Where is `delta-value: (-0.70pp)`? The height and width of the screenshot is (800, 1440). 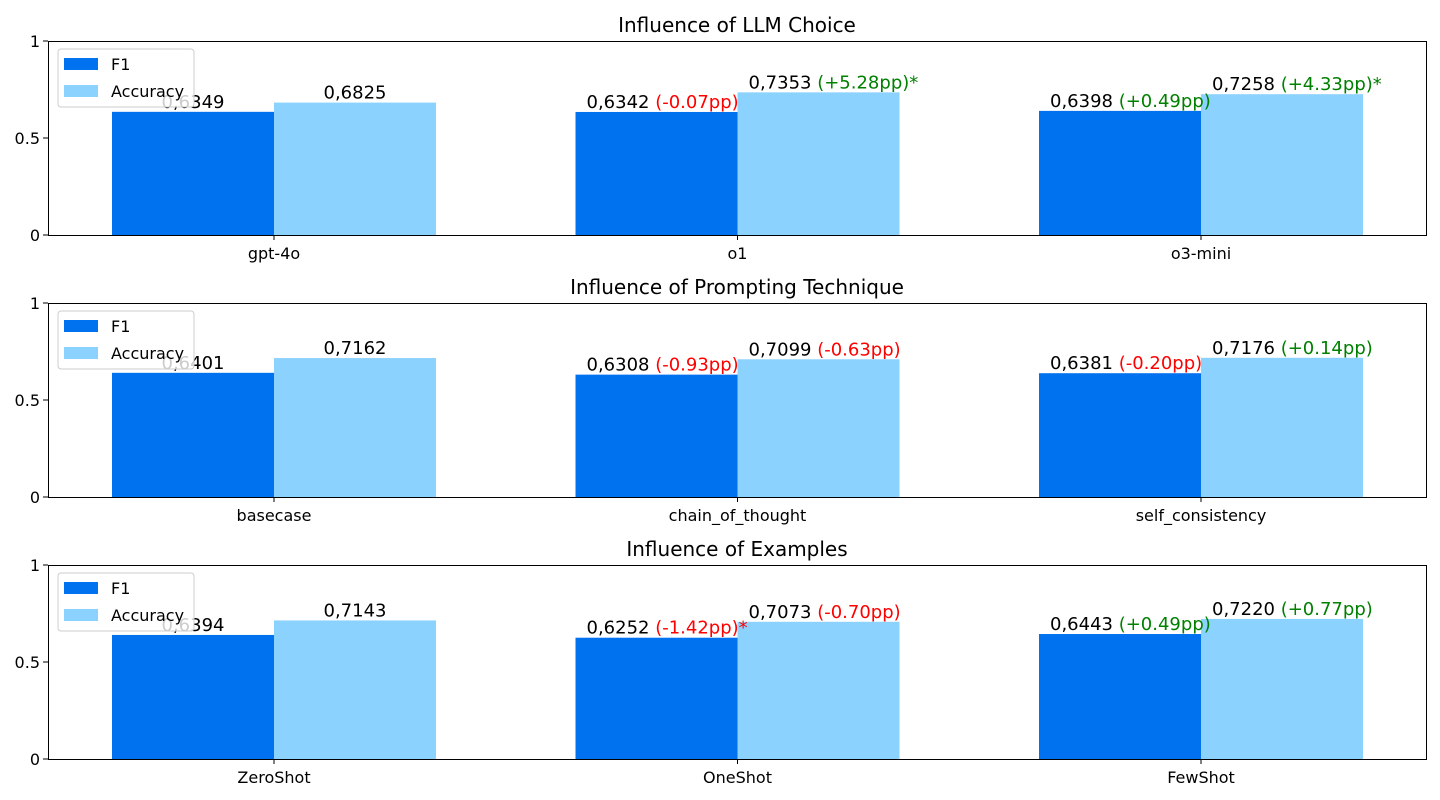
delta-value: (-0.70pp) is located at coordinates (855, 612).